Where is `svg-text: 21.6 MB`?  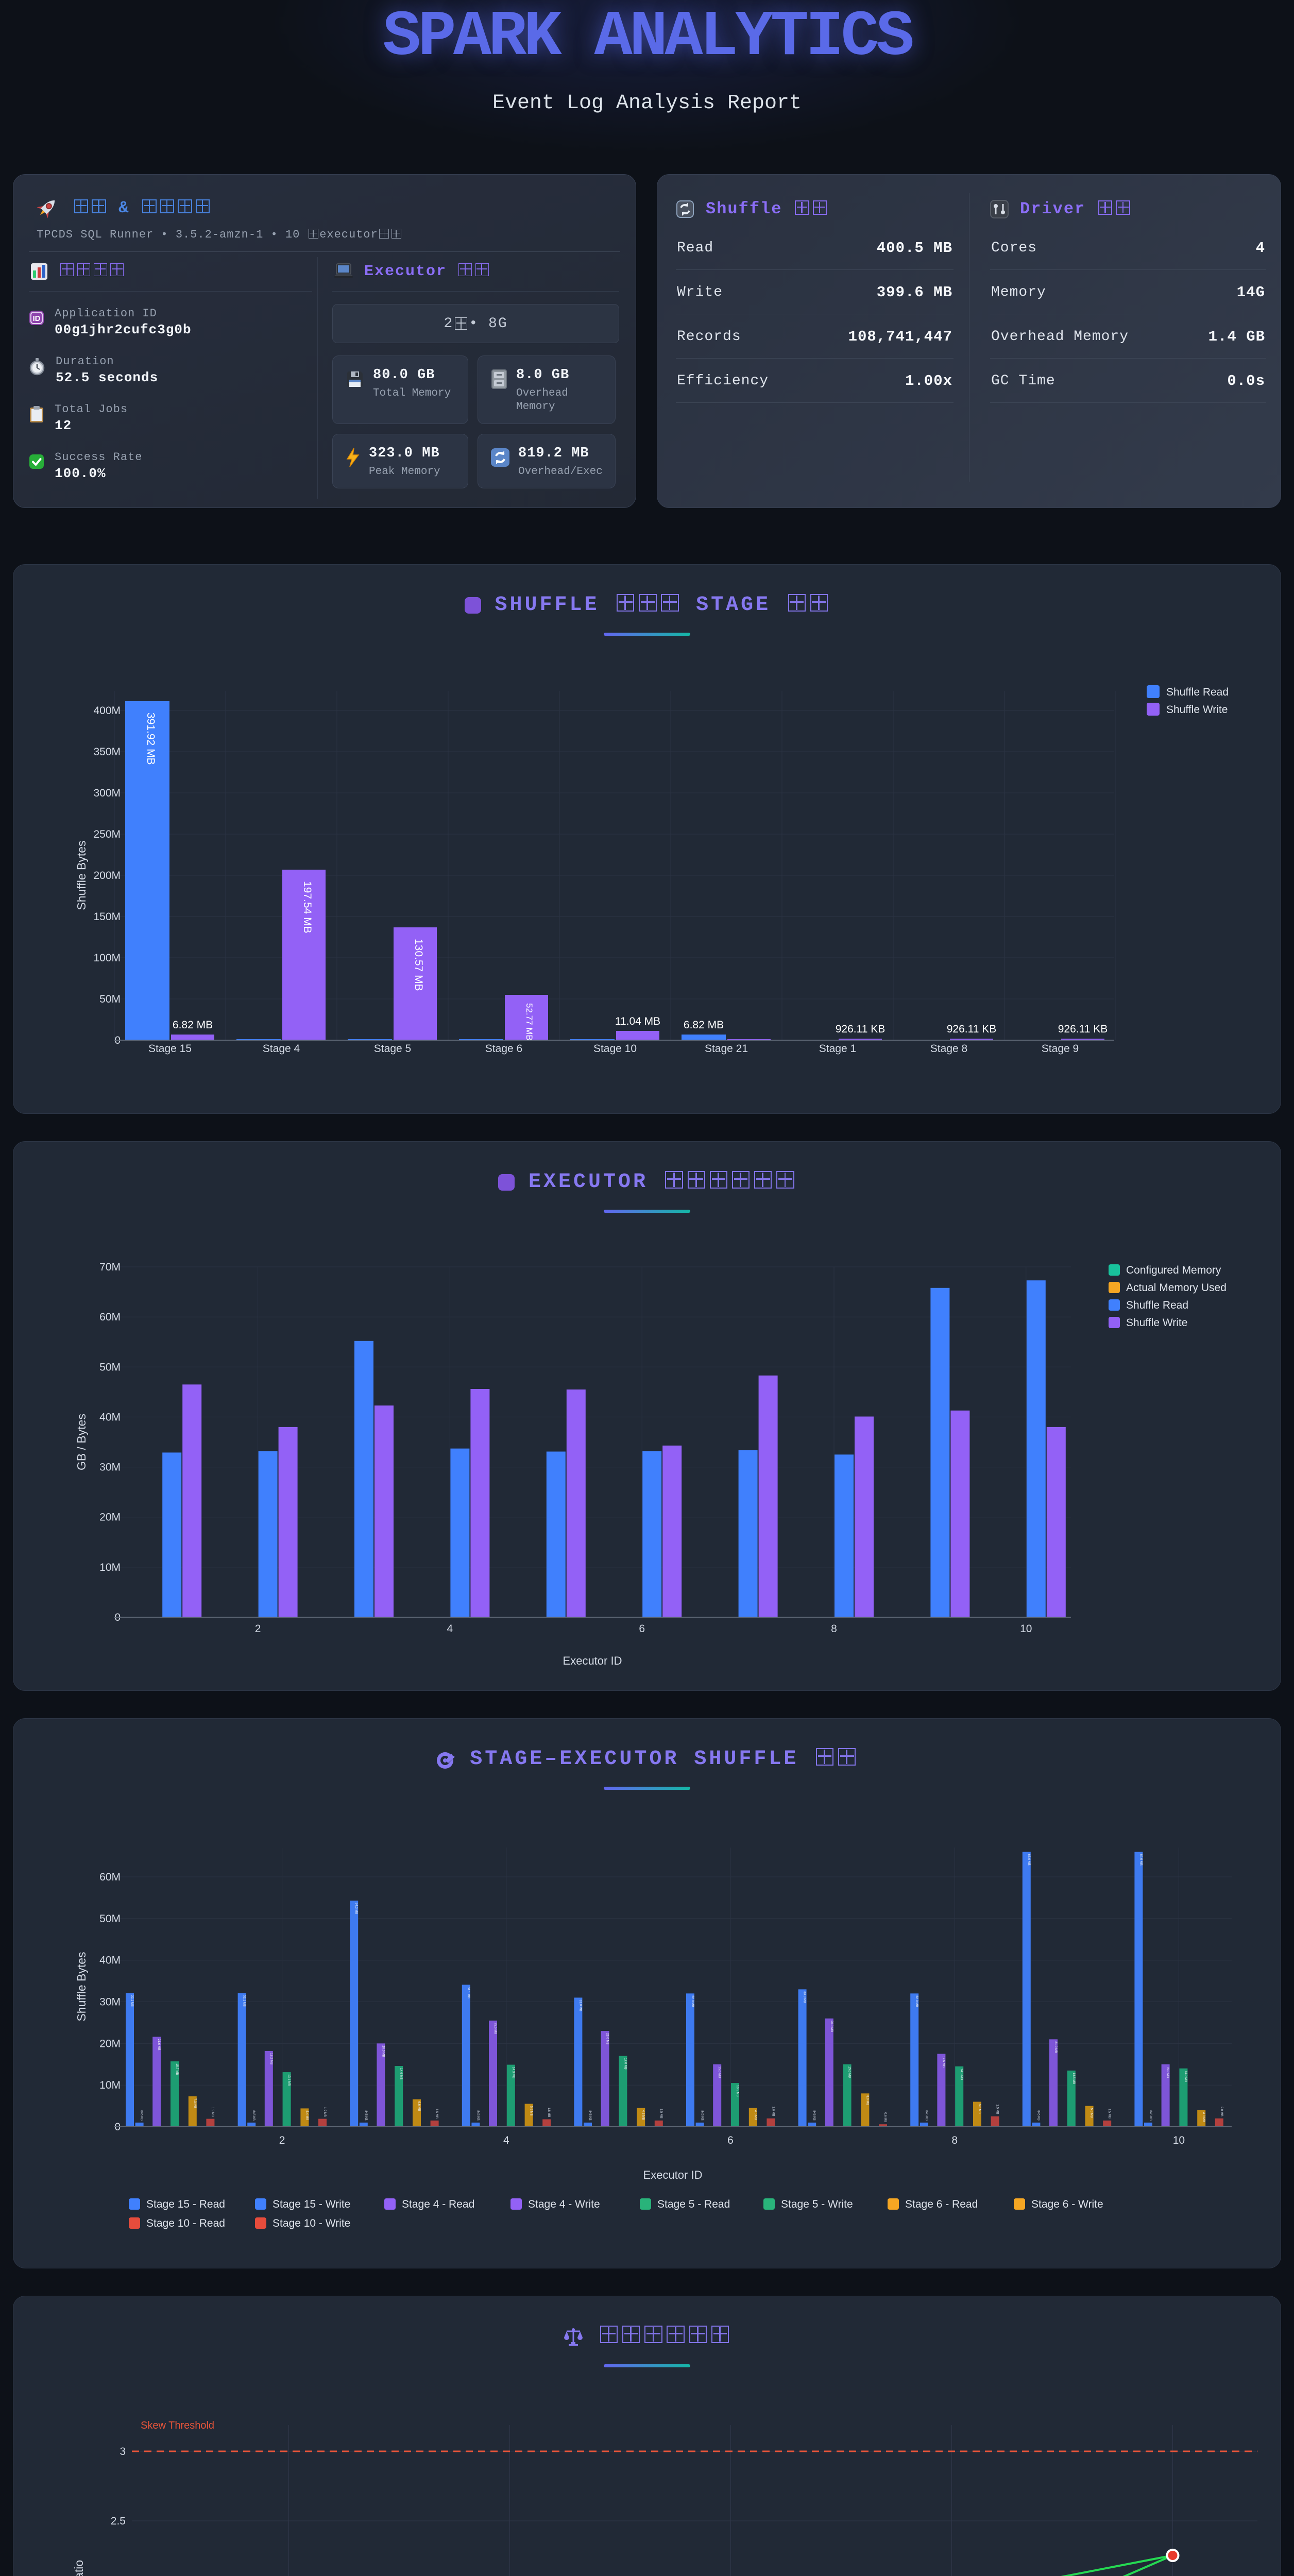
svg-text: 21.6 MB is located at coordinates (158, 2044).